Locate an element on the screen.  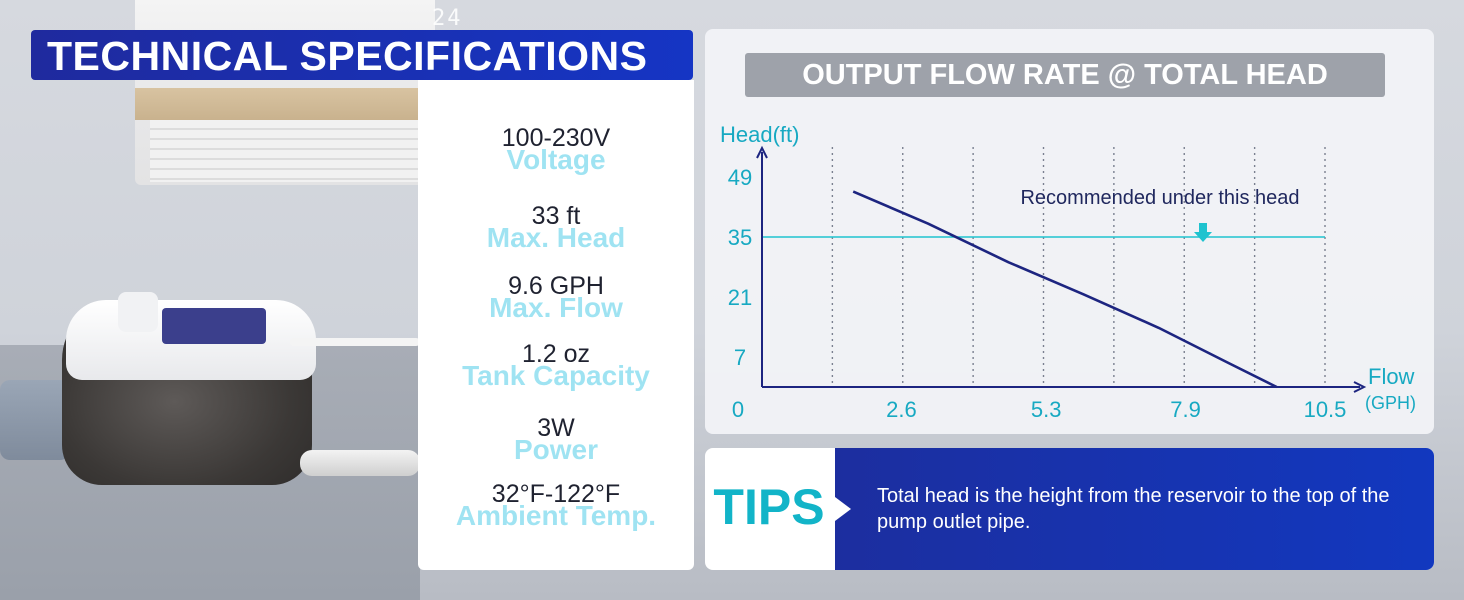
spec-row-tank-capacity: Tank Capacity 1.2 oz is located at coordinates (556, 370).